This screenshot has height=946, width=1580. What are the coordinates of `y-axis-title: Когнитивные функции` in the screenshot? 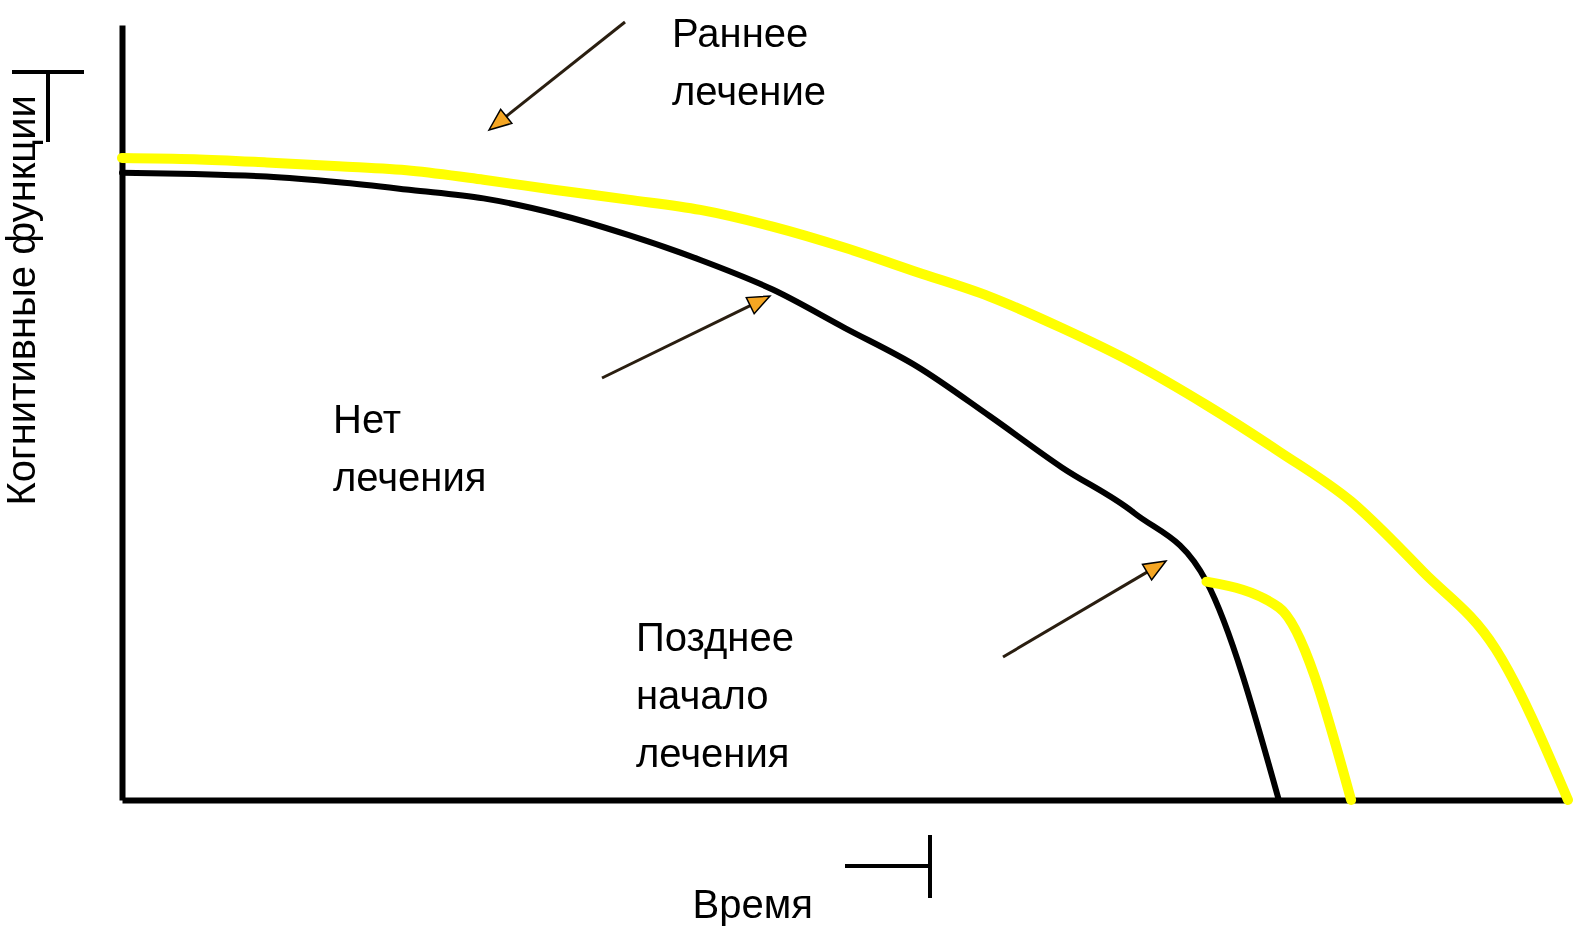 It's located at (21, 300).